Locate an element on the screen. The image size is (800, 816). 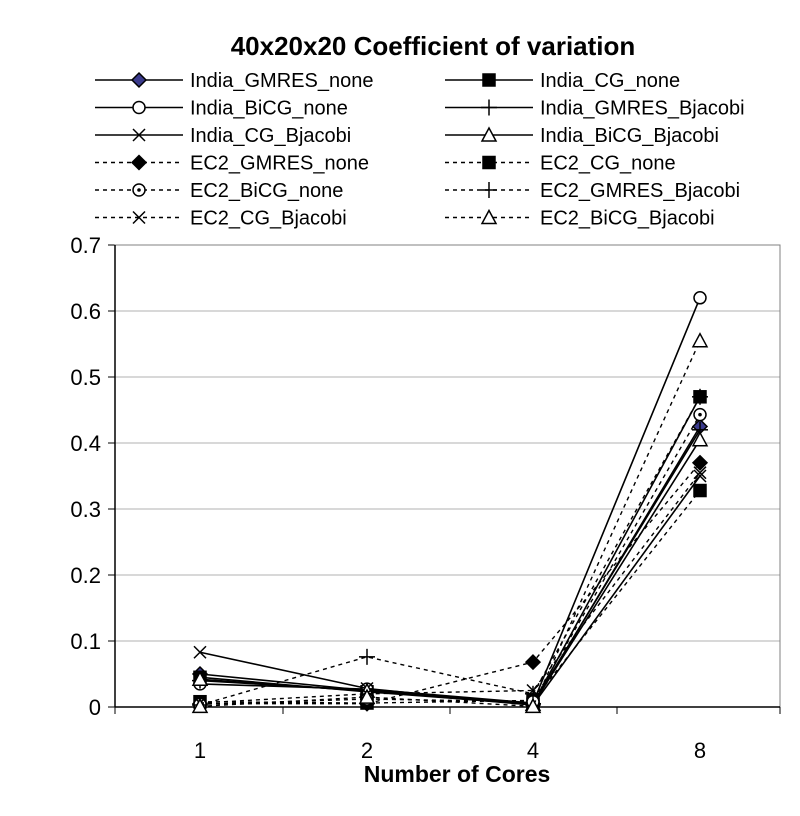
legend-entry: EC2_GMRES_Bjacobi is located at coordinates (592, 191).